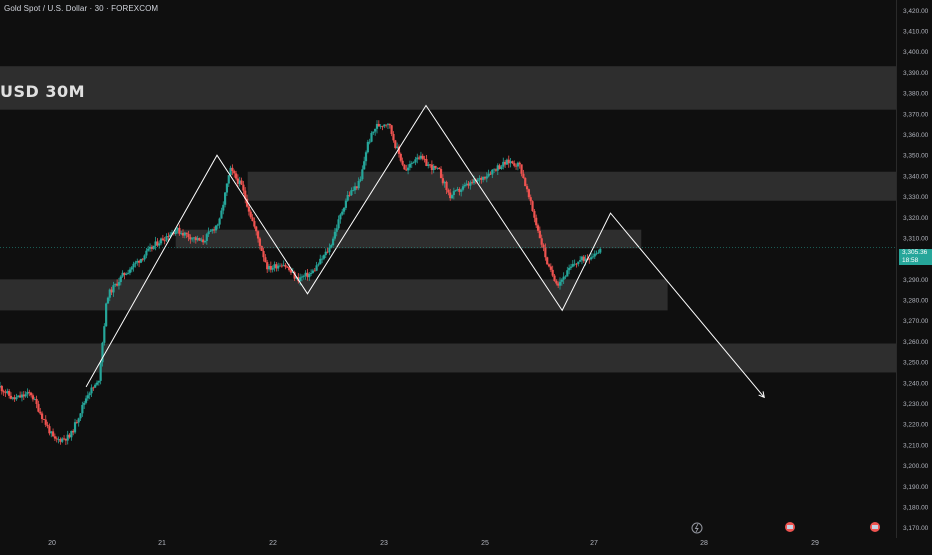  Describe the element at coordinates (697, 528) in the screenshot. I see `lightning-icon` at that location.